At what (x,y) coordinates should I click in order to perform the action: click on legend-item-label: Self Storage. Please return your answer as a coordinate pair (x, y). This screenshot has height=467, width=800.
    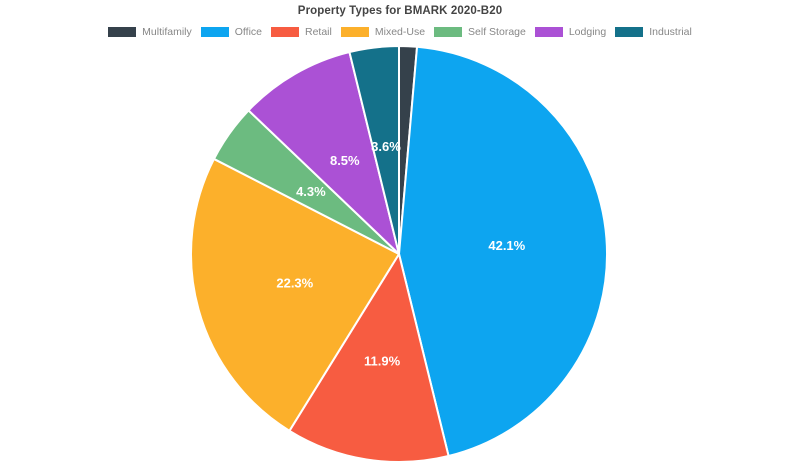
    Looking at the image, I should click on (497, 32).